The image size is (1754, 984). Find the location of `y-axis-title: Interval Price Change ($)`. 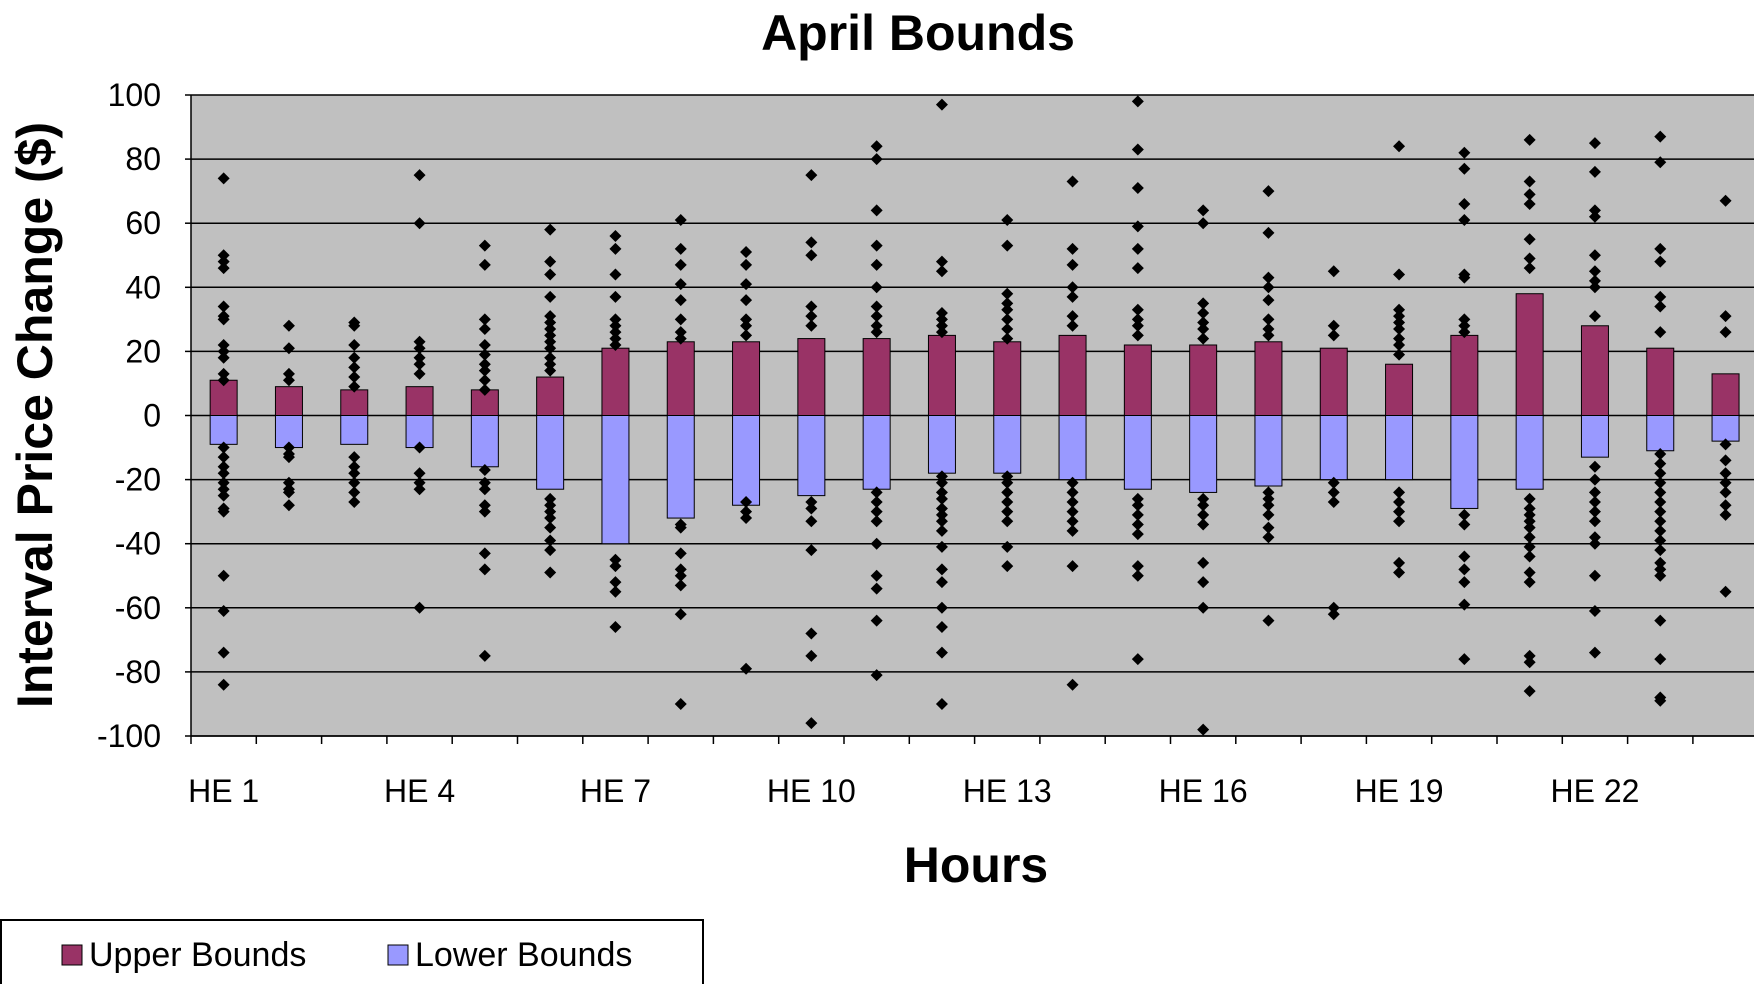

y-axis-title: Interval Price Change ($) is located at coordinates (35, 415).